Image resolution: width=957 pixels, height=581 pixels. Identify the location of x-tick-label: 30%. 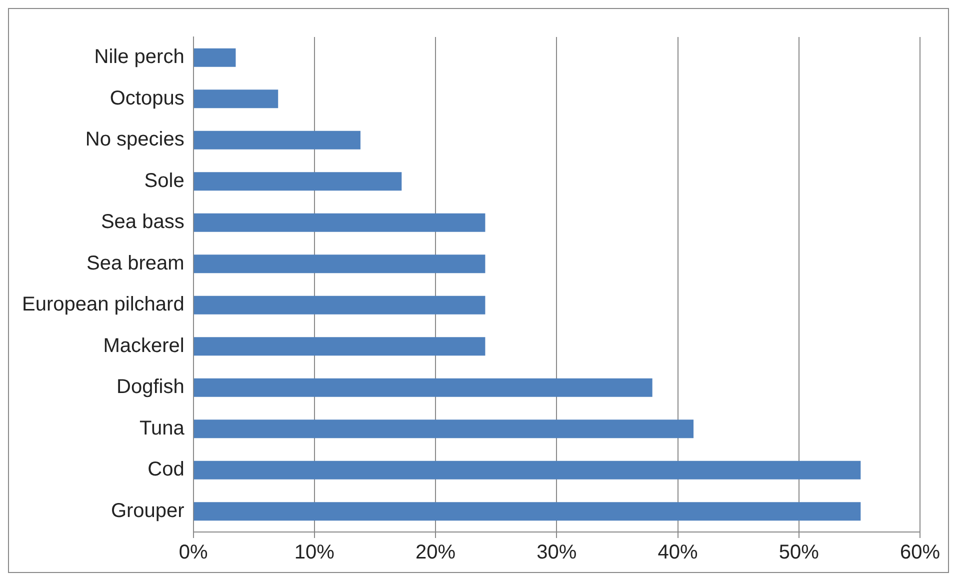
(556, 553).